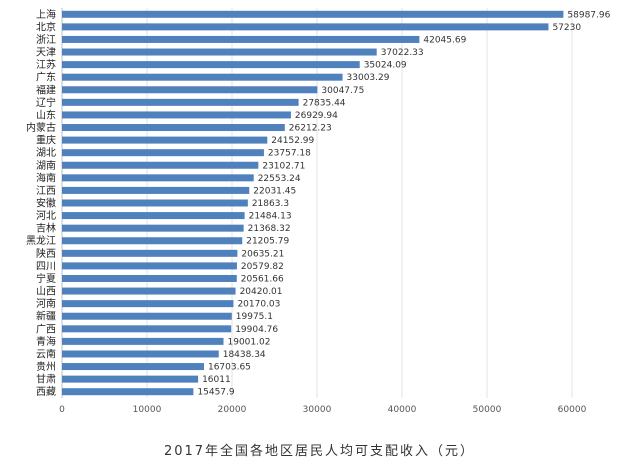  What do you see at coordinates (292, 141) in the screenshot?
I see `data-label: 24152.99` at bounding box center [292, 141].